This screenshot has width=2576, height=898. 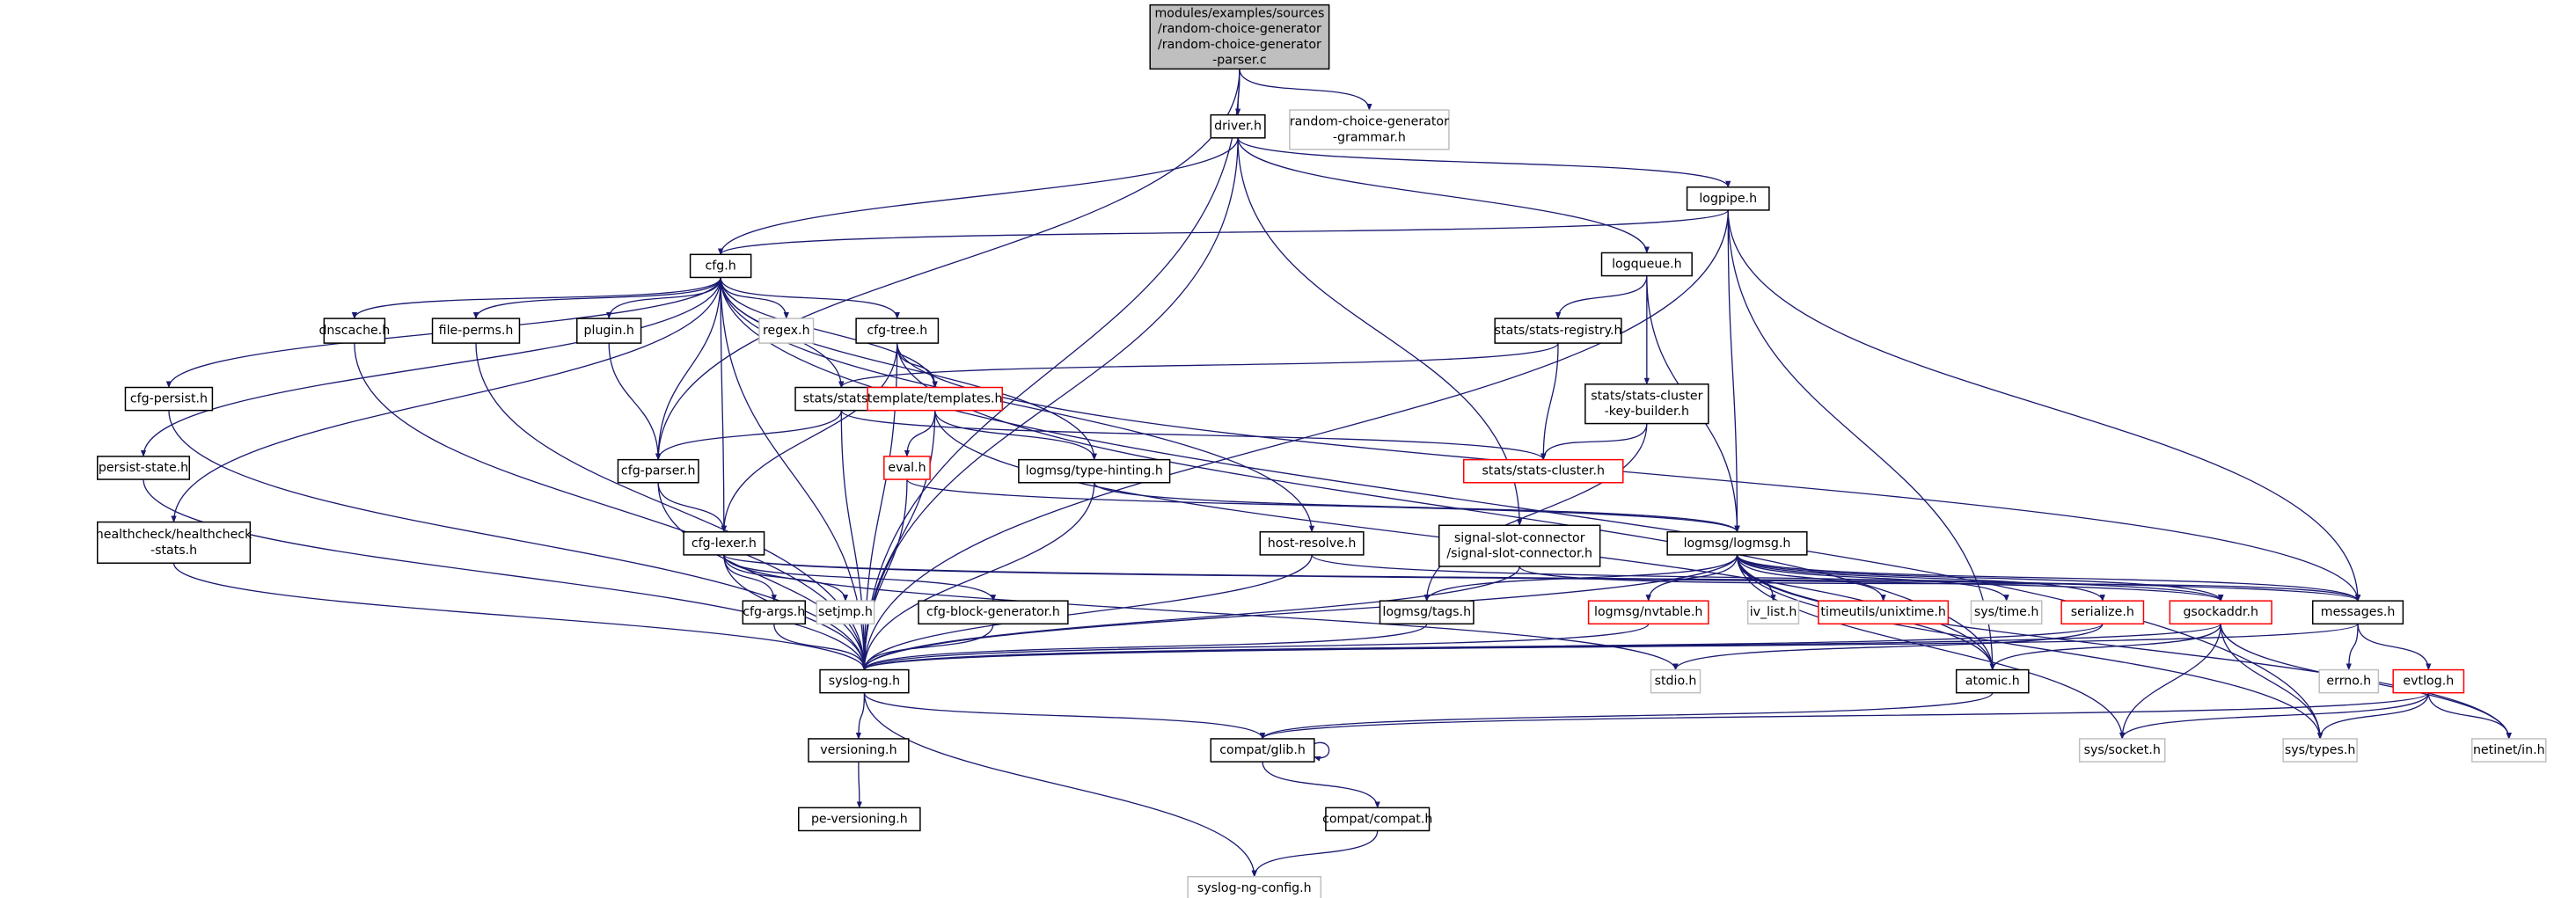 I want to click on node-label: serialize.h, so click(x=2102, y=612).